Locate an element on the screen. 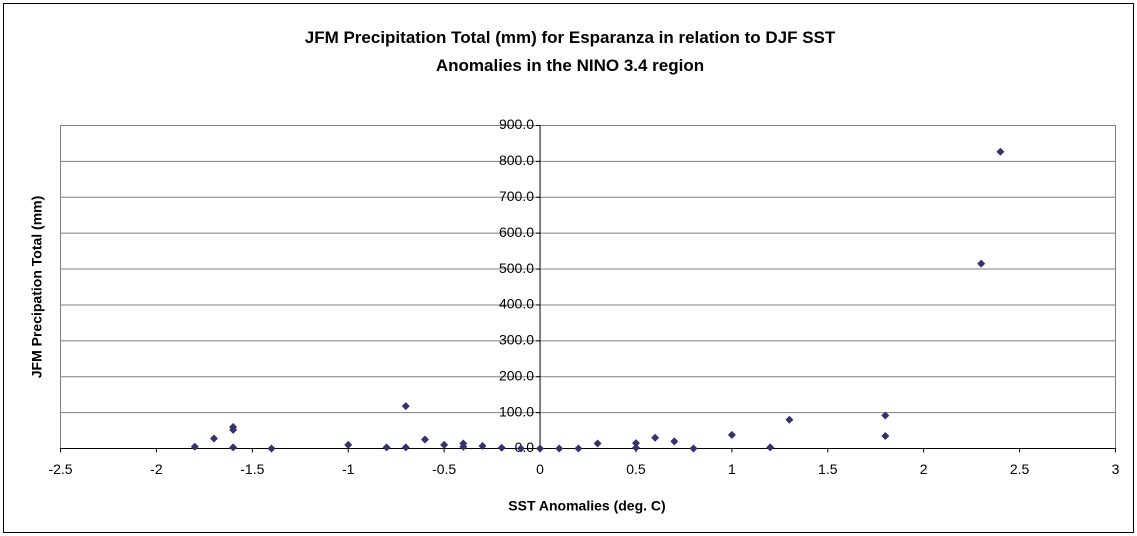 This screenshot has width=1137, height=536. x-tick-label: 2.5 is located at coordinates (1020, 469).